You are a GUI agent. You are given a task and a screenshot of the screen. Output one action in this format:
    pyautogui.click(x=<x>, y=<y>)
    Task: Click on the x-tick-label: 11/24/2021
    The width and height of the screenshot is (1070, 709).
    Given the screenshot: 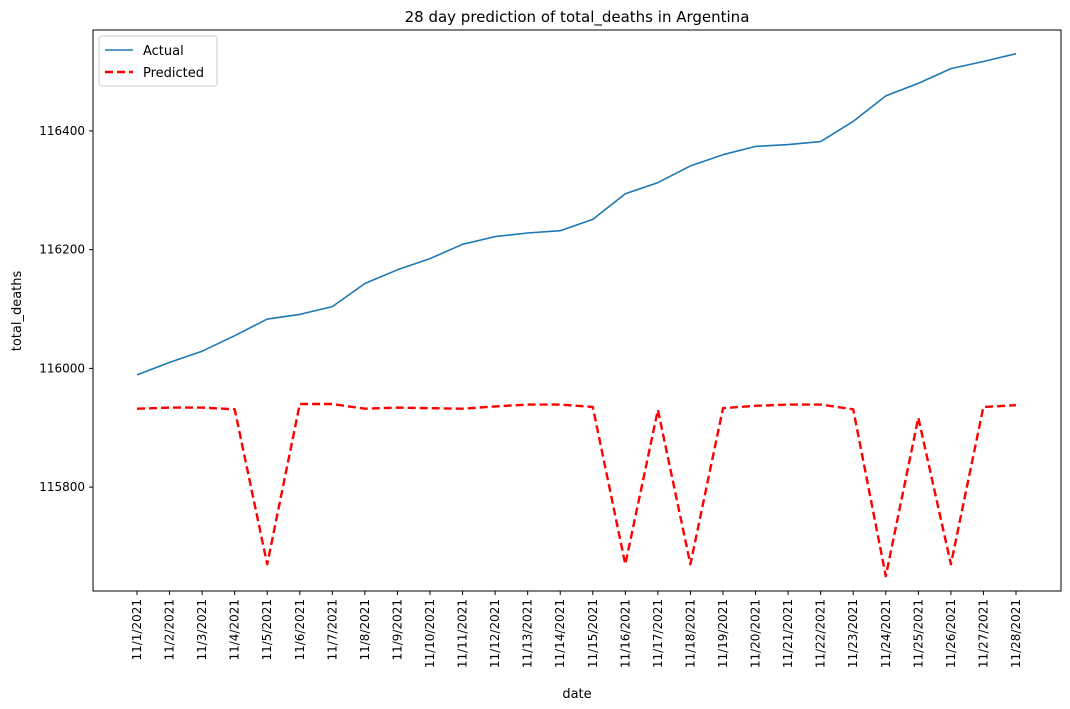 What is the action you would take?
    pyautogui.click(x=886, y=633)
    